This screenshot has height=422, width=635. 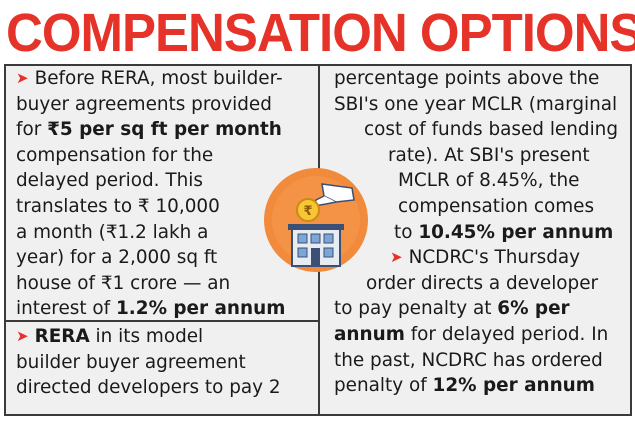 I want to click on penalty-highlight: 6% per, so click(x=533, y=309).